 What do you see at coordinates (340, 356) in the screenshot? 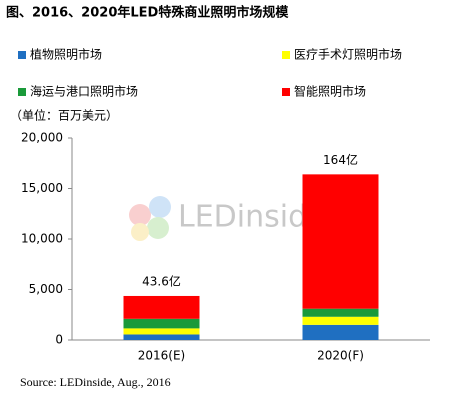
I see `x-tick-label: 2020(F)` at bounding box center [340, 356].